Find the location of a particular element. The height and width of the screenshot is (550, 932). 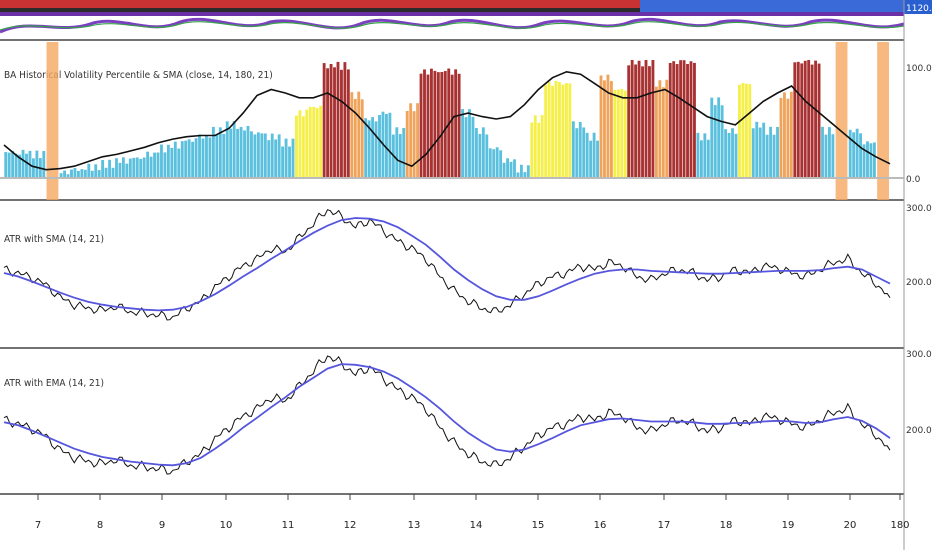

x-tick-label: 7 is located at coordinates (38, 525).